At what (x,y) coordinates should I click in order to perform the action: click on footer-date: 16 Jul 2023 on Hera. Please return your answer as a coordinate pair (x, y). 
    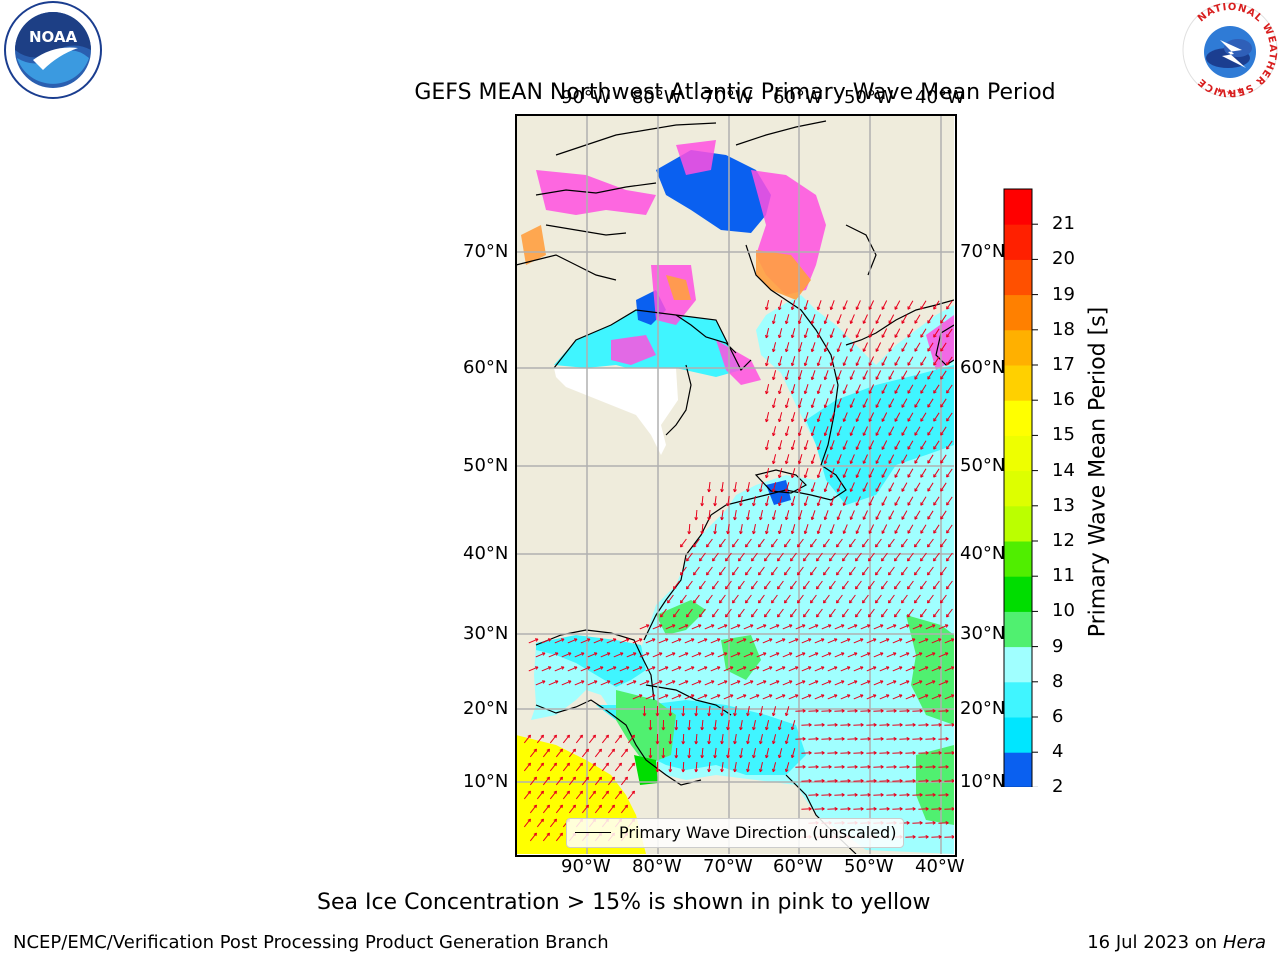
    Looking at the image, I should click on (1176, 942).